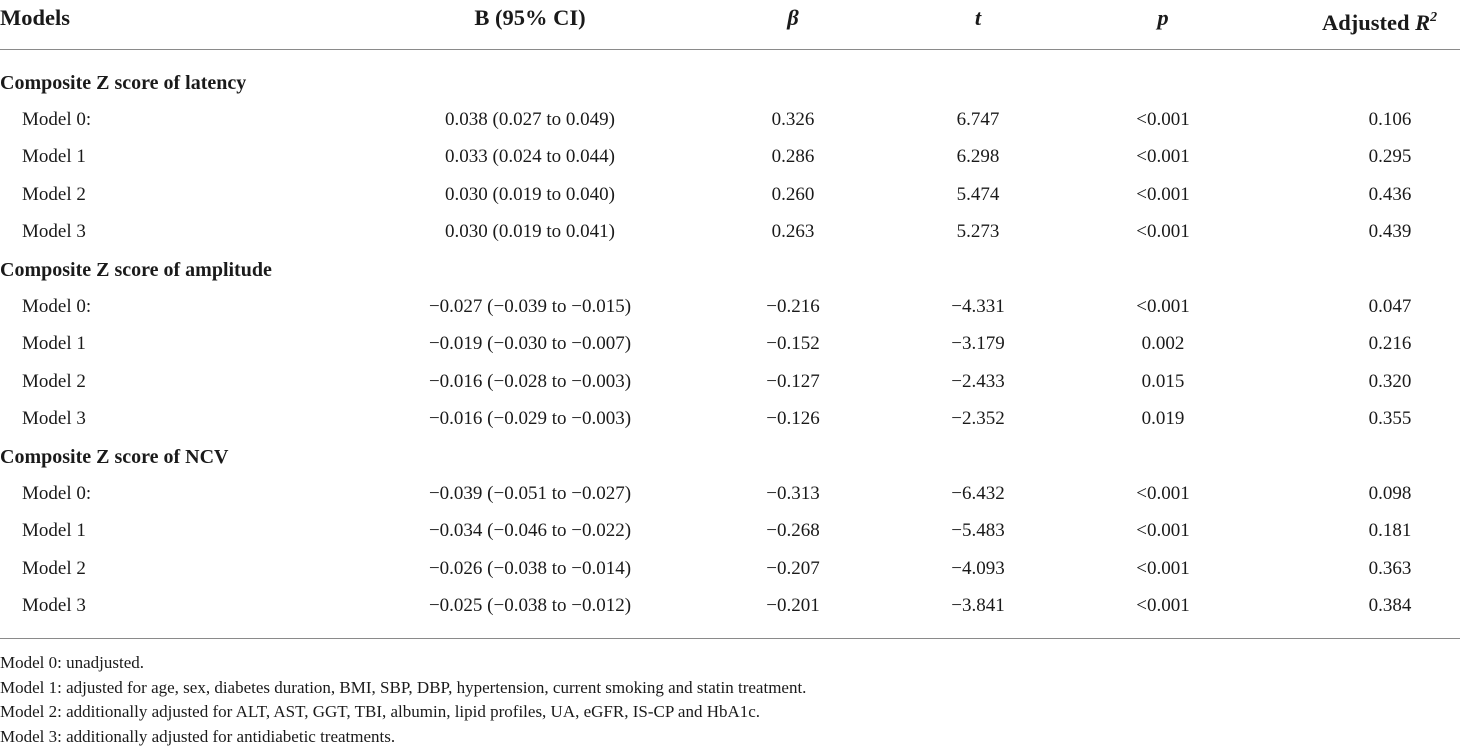 This screenshot has width=1460, height=751. I want to click on cell-t: −3.841, so click(978, 605).